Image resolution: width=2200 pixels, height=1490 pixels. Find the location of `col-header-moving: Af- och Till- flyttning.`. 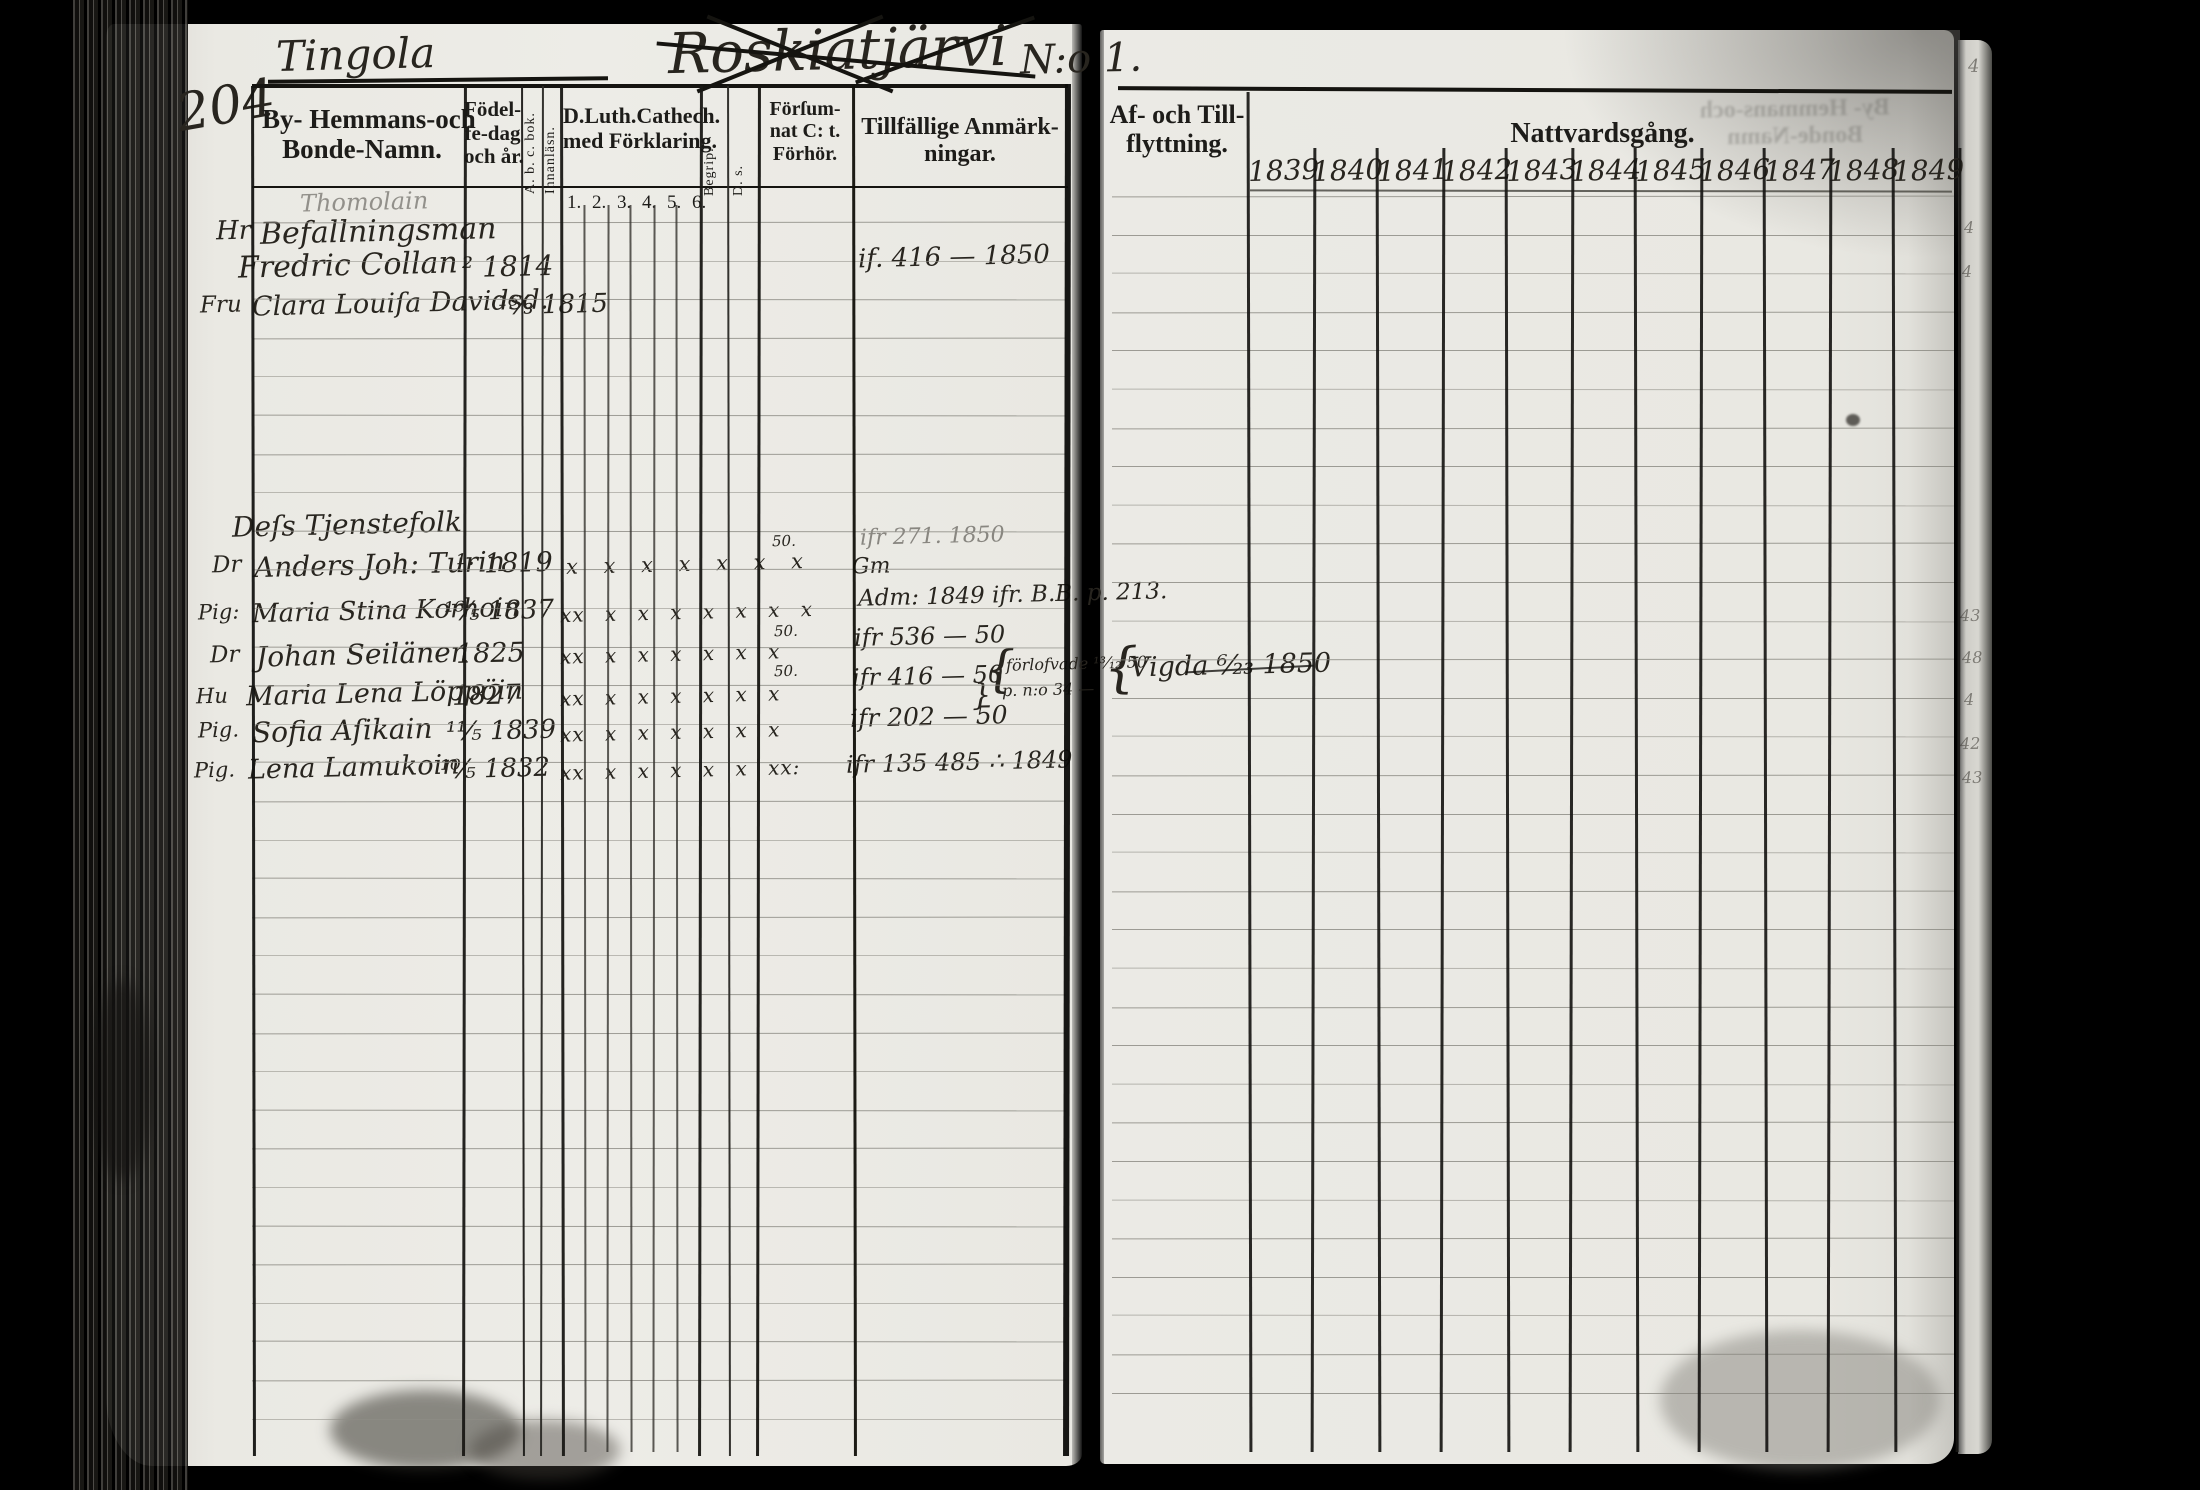

col-header-moving: Af- och Till- flyttning. is located at coordinates (1177, 129).